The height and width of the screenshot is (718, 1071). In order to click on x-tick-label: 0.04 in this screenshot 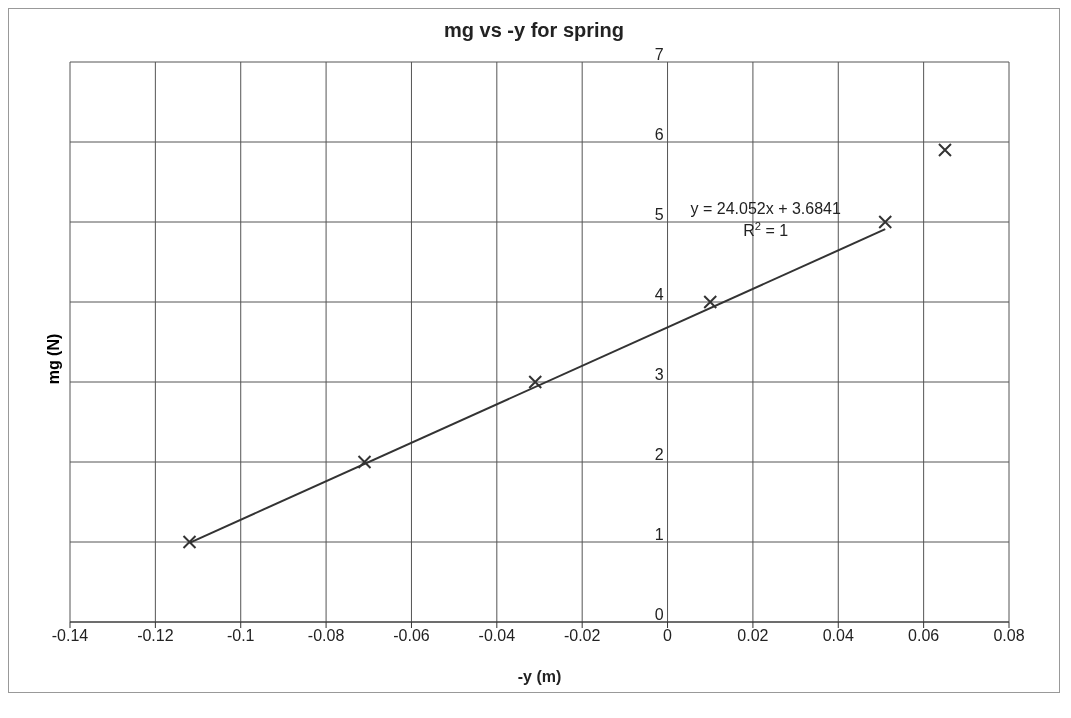, I will do `click(838, 636)`.